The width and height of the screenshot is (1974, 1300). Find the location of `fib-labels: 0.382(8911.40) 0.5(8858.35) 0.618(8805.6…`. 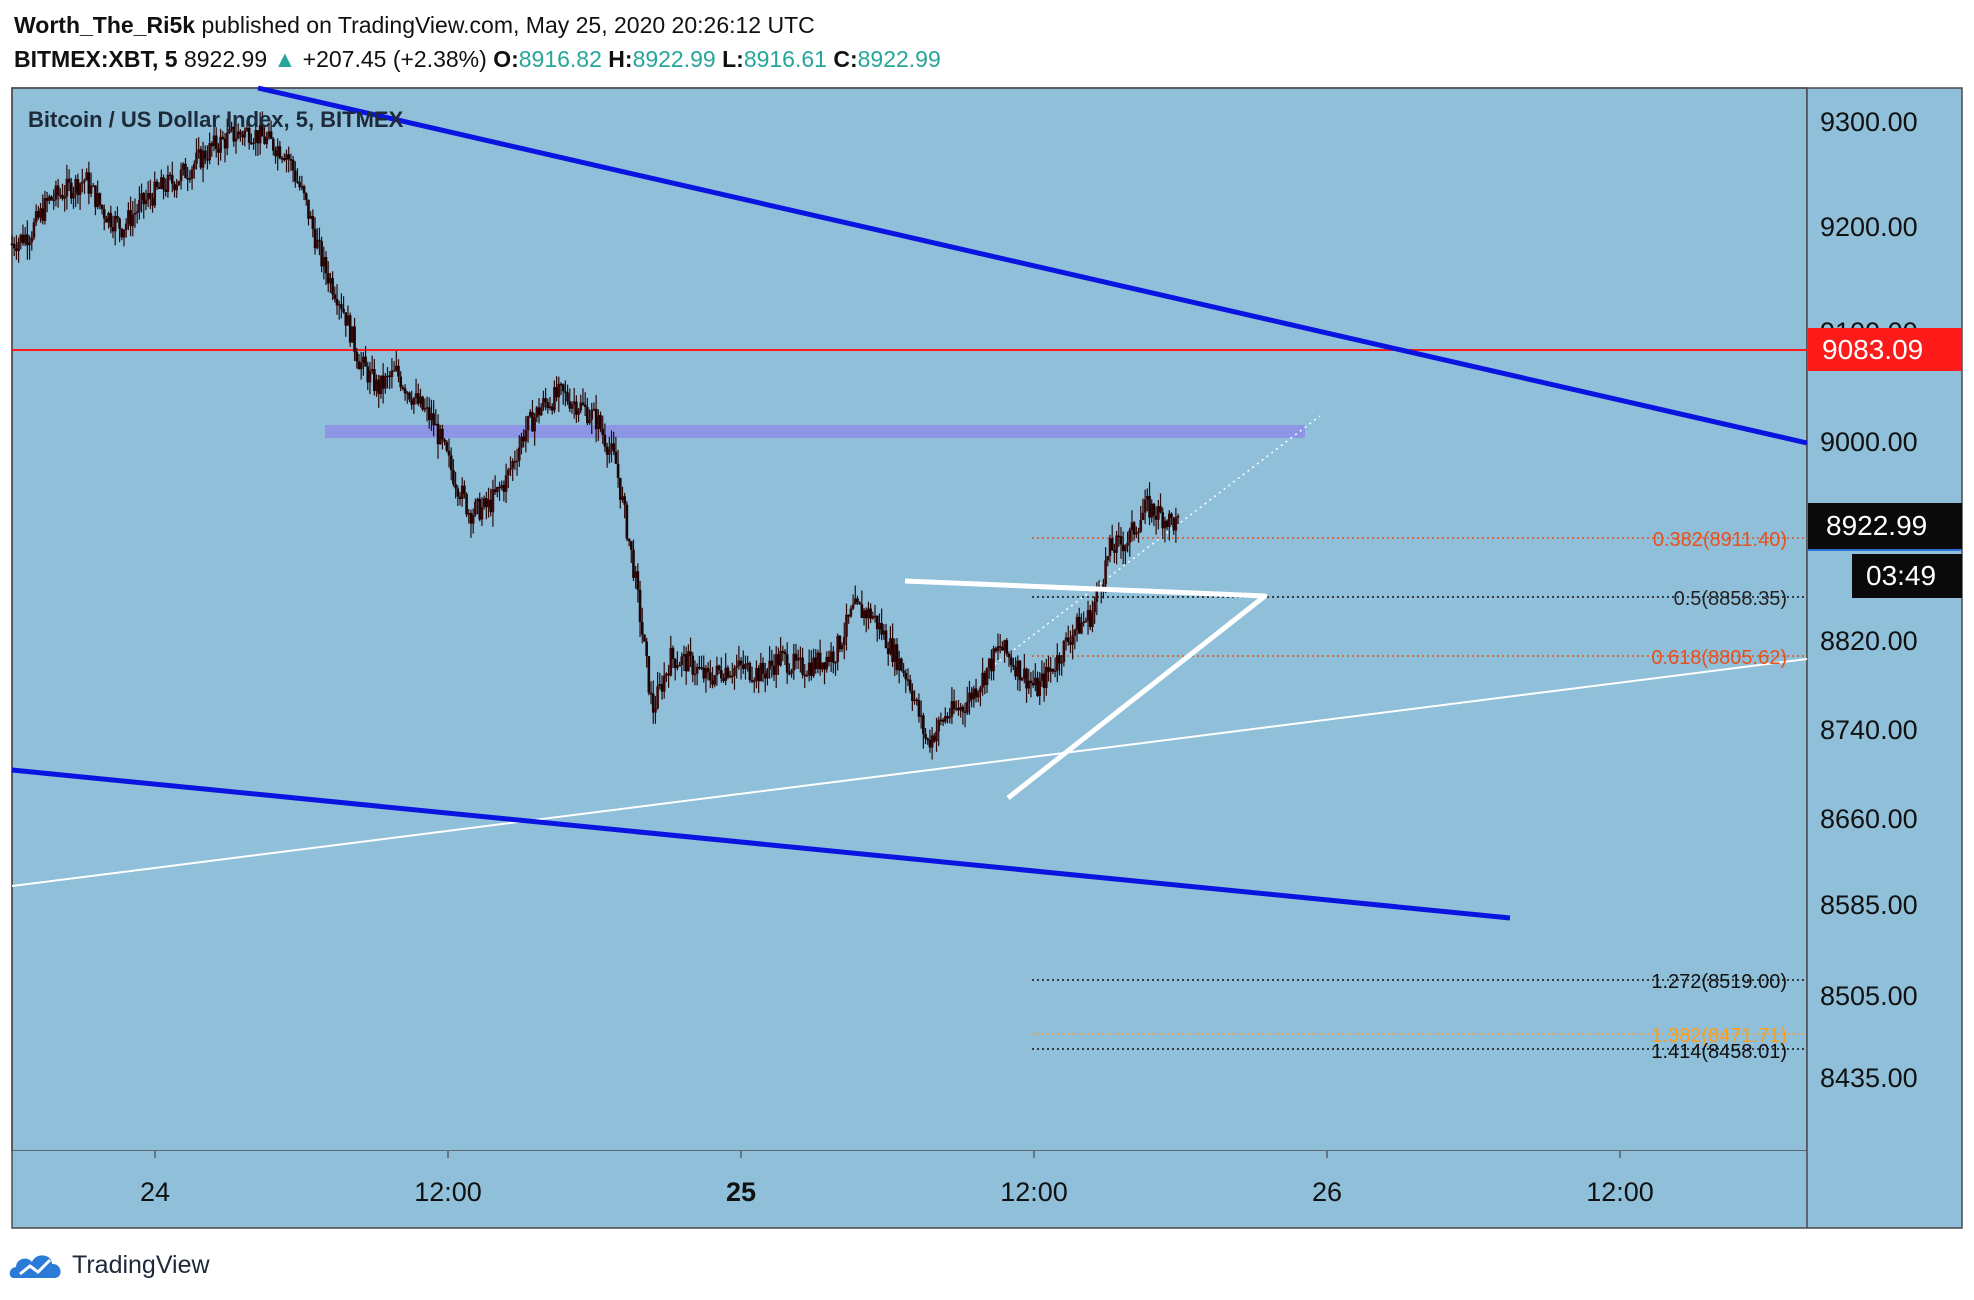

fib-labels: 0.382(8911.40) 0.5(8858.35) 0.618(8805.6… is located at coordinates (1719, 796).